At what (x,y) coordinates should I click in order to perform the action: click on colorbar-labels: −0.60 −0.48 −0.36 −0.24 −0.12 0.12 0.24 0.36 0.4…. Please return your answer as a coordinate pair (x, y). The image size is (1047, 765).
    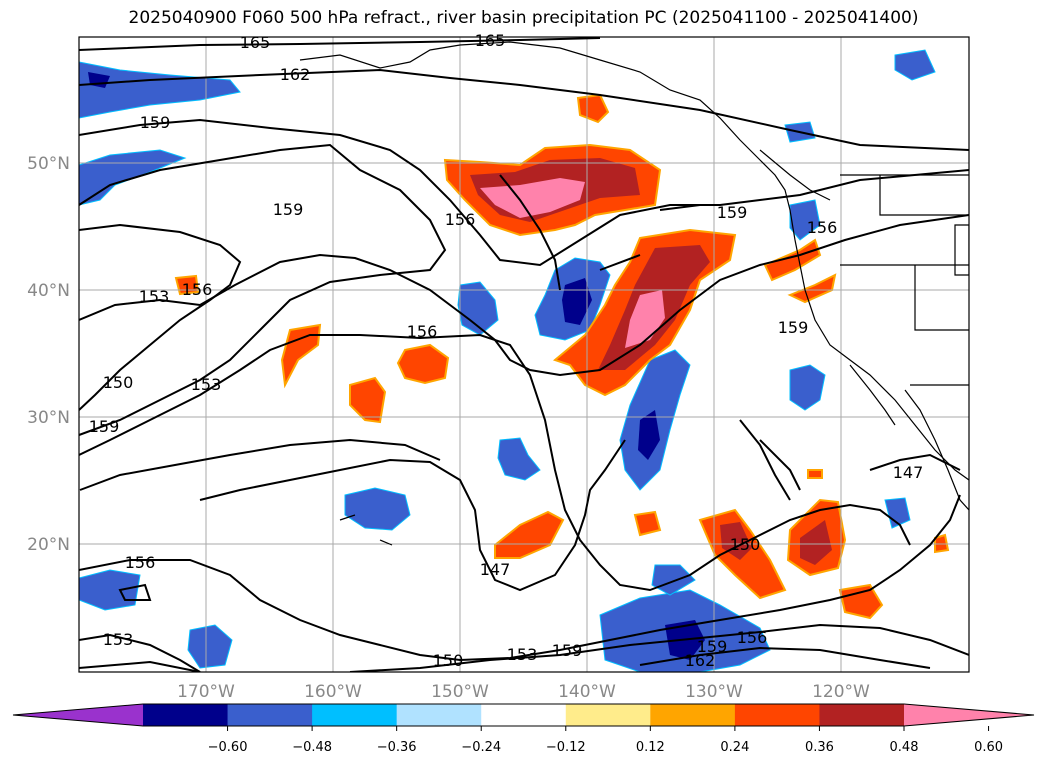
    Looking at the image, I should click on (605, 747).